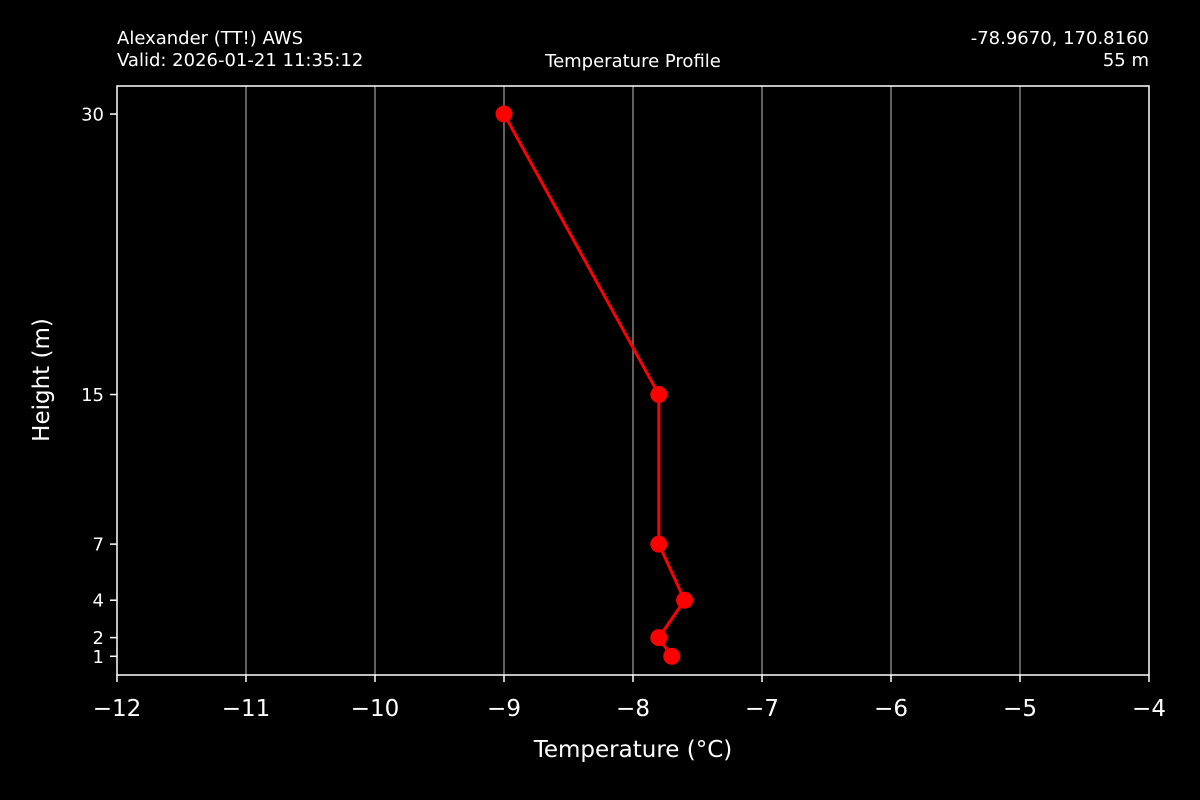  I want to click on x-tick-label: −6, so click(891, 709).